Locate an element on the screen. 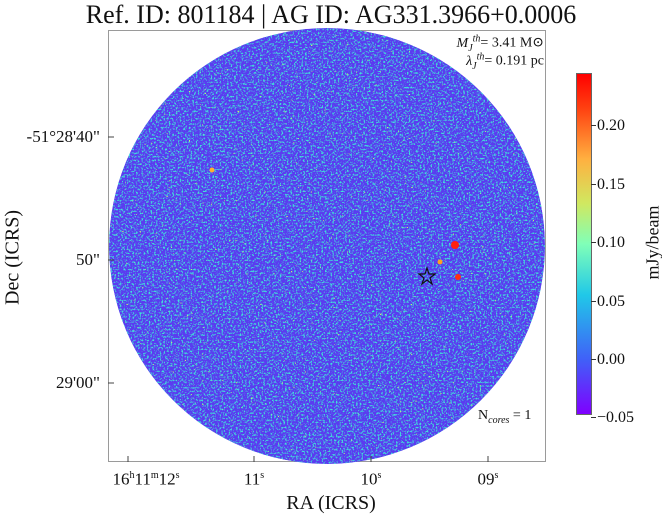  colorbar-tick: −0.05 is located at coordinates (612, 417).